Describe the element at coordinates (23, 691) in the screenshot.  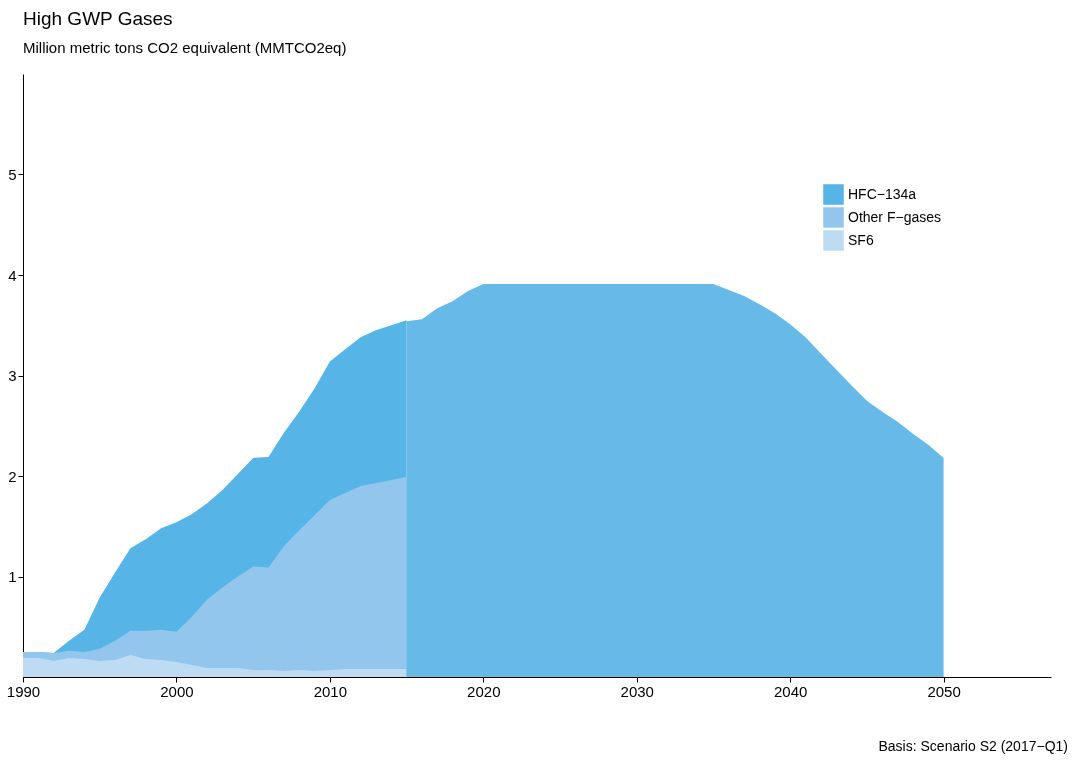
I see `x-tick-label: 1990` at that location.